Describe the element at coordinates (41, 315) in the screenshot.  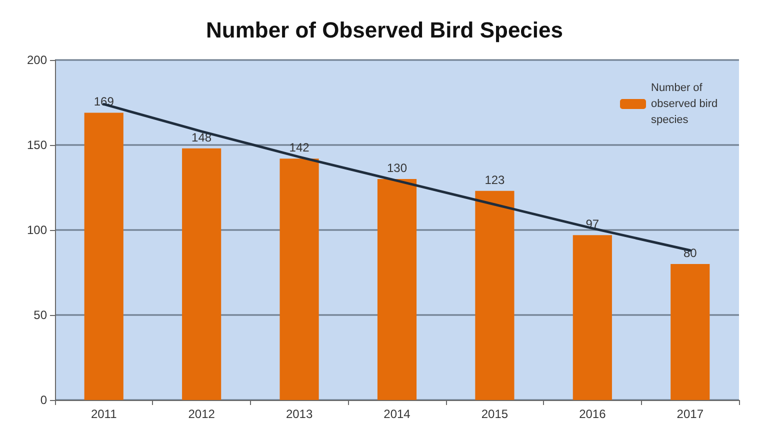
I see `y-tick-label: 50` at that location.